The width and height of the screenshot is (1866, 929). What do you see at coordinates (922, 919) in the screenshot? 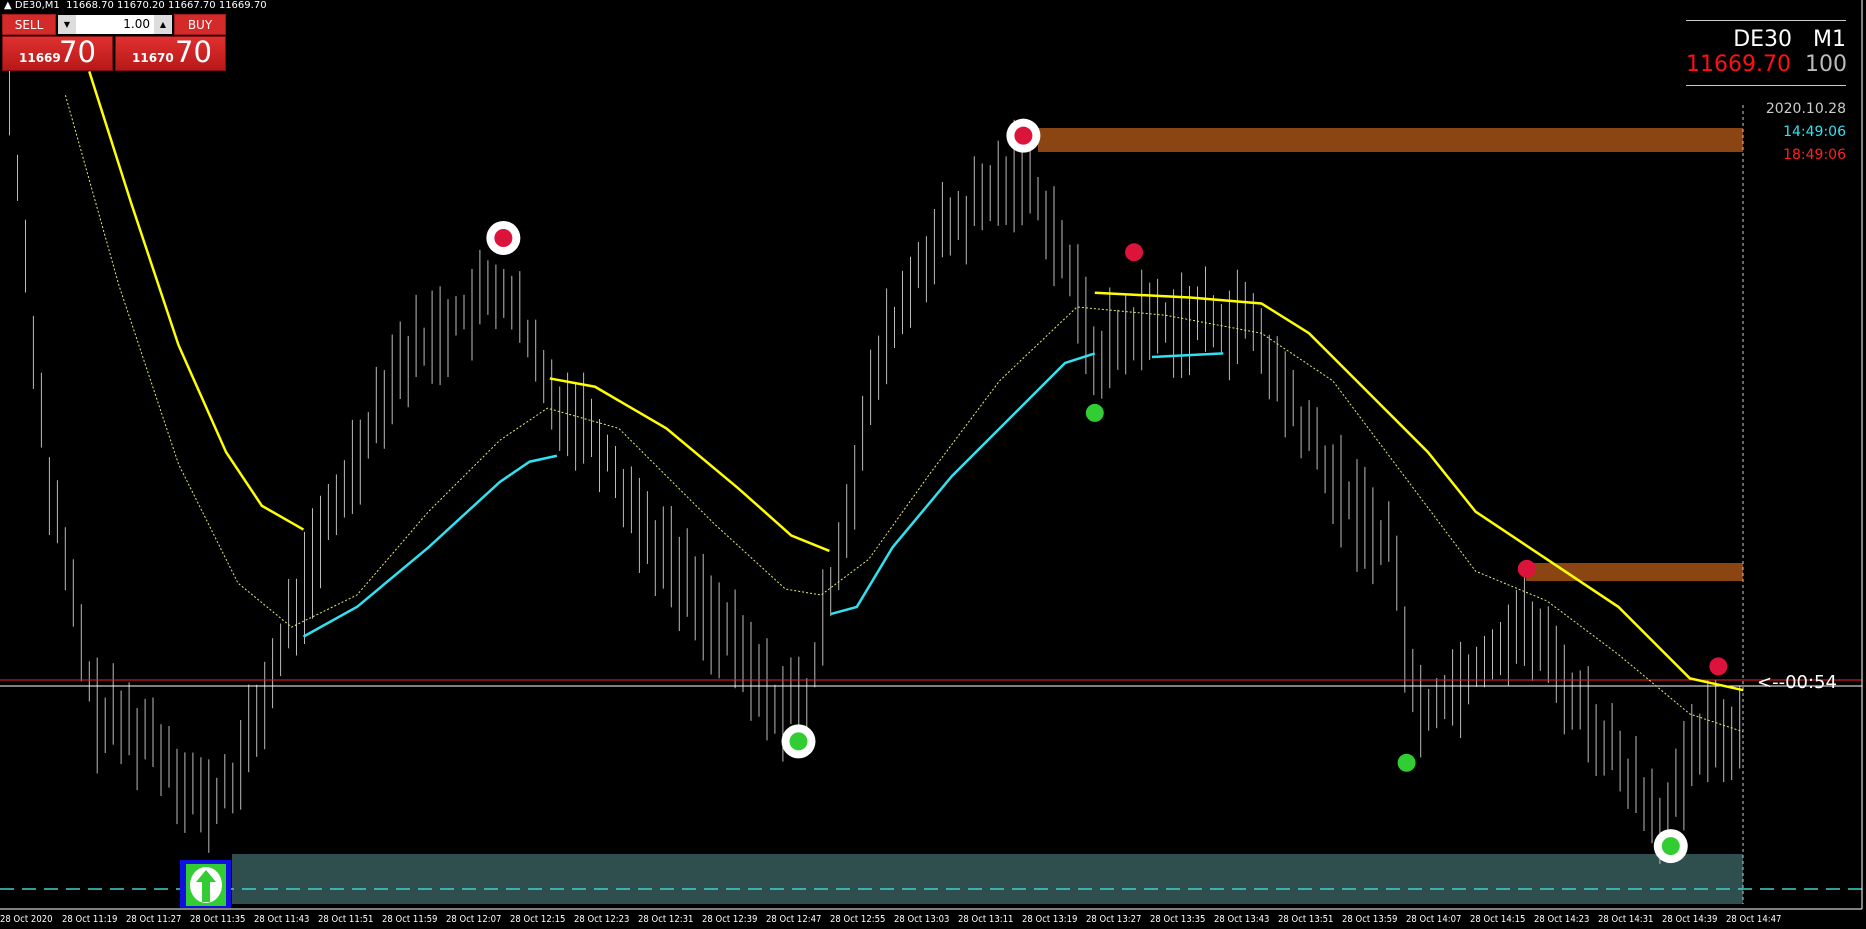
I see `time-axis-label: 28 Oct 13:03` at bounding box center [922, 919].